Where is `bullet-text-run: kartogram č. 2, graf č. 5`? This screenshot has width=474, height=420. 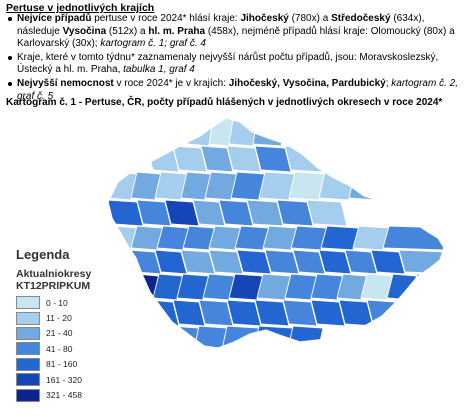 bullet-text-run: kartogram č. 2, graf č. 5 is located at coordinates (237, 89).